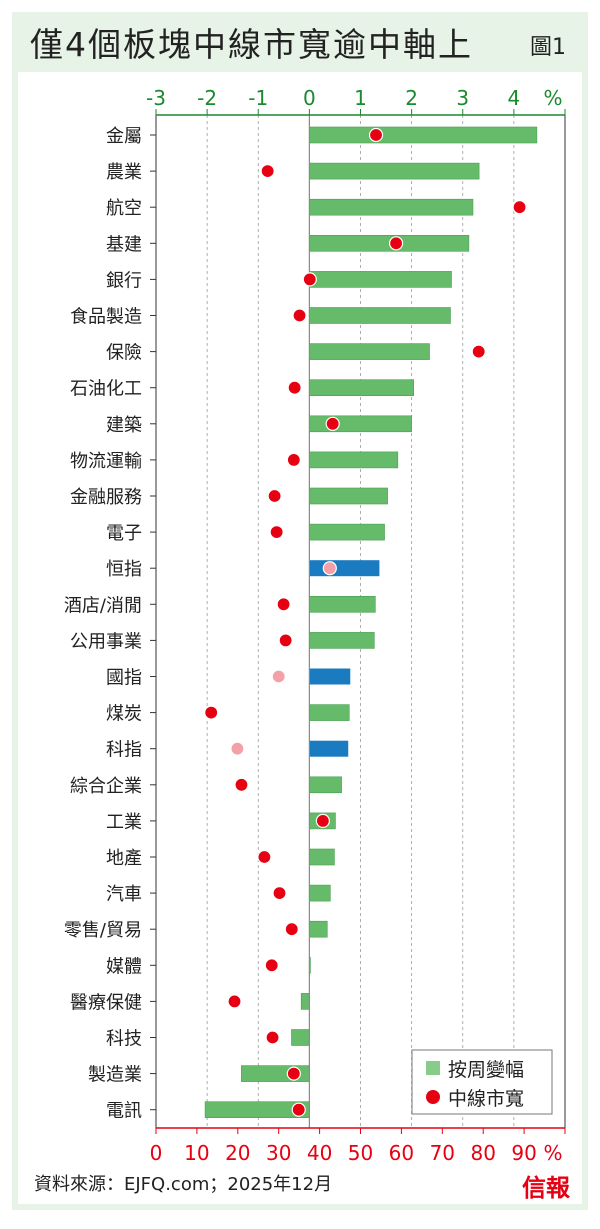  Describe the element at coordinates (183, 1184) in the screenshot. I see `source-note: 資料來源：EJFQ.com；2025年12月` at that location.